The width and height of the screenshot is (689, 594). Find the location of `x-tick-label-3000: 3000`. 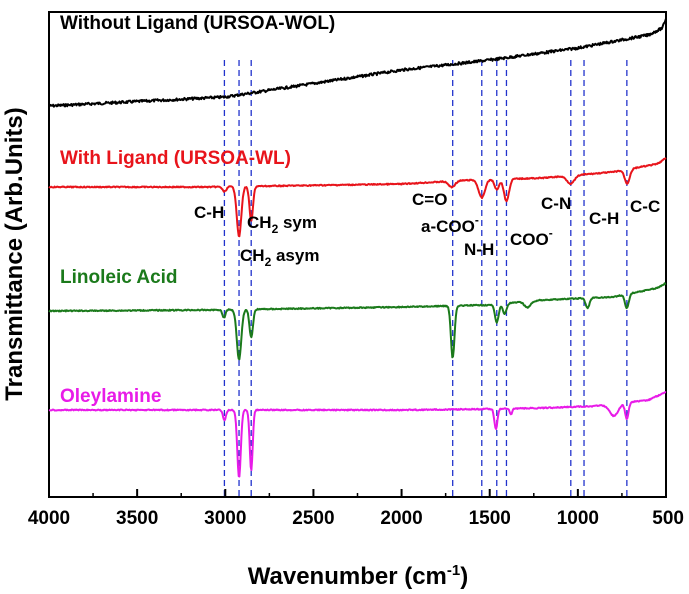

x-tick-label-3000: 3000 is located at coordinates (225, 518).